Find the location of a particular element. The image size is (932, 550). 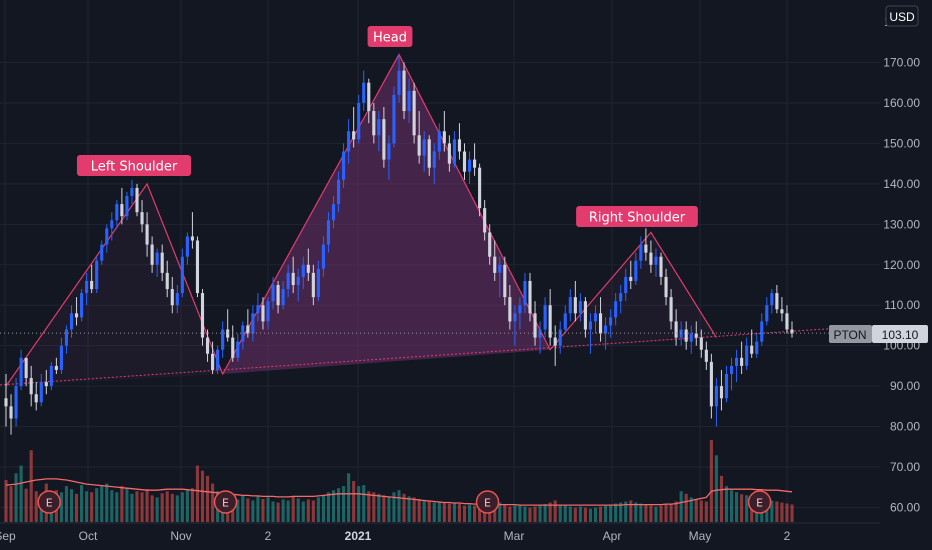

pattern-label: Head is located at coordinates (390, 38).